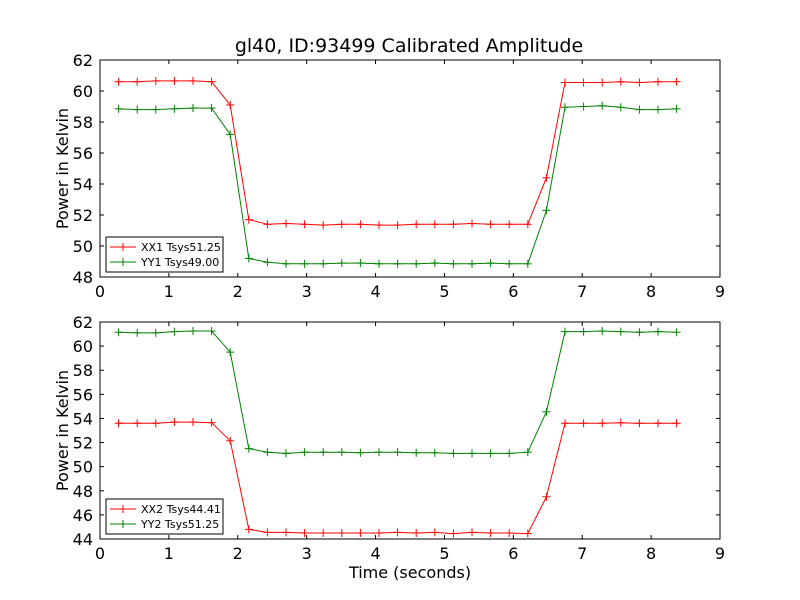 The image size is (800, 600). What do you see at coordinates (83, 515) in the screenshot?
I see `bottom-y-tick-label: 46` at bounding box center [83, 515].